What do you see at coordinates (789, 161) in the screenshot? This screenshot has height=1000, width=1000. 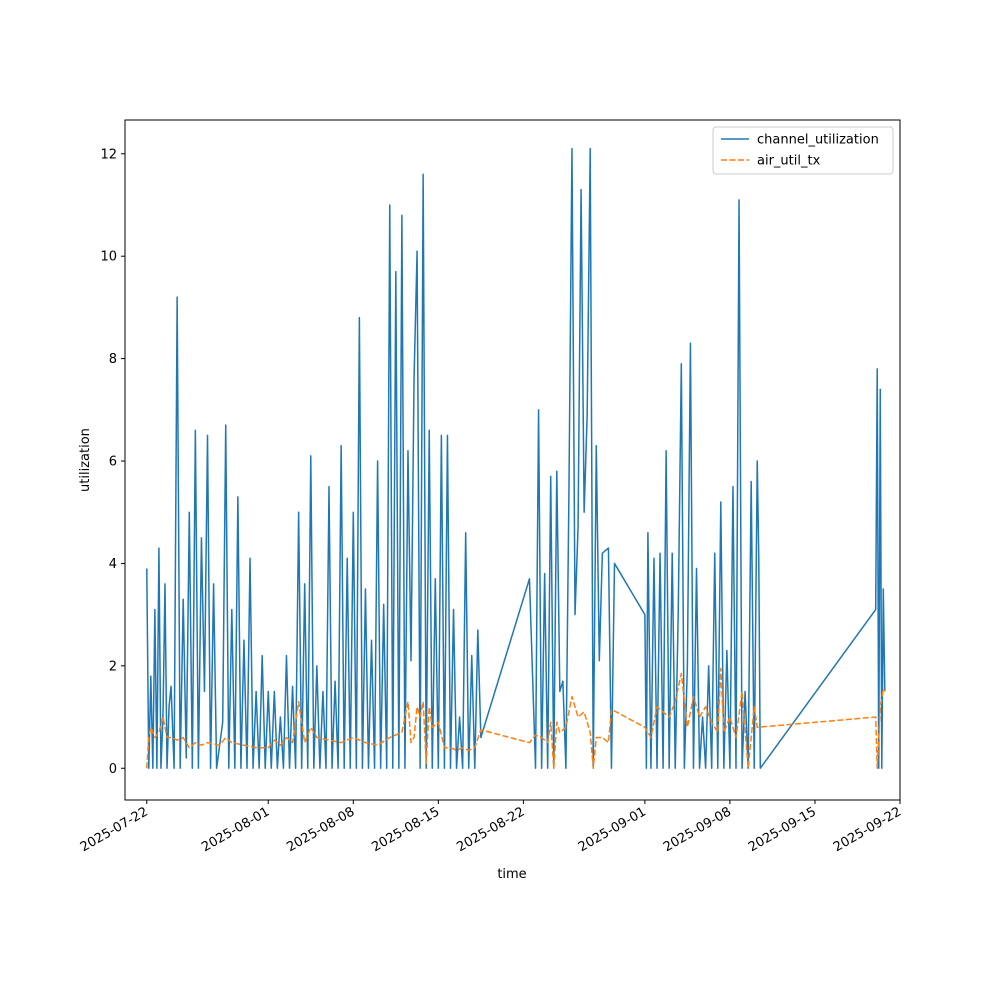 I see `legend-label-2: air_util_tx` at bounding box center [789, 161].